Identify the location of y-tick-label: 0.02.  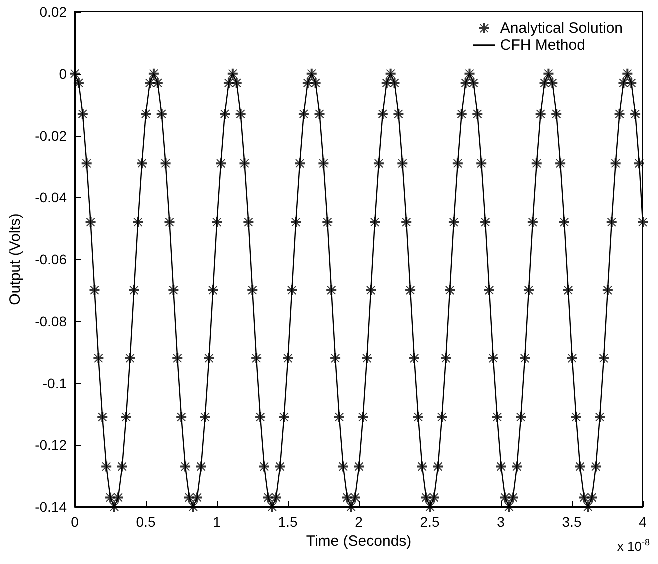
(54, 12).